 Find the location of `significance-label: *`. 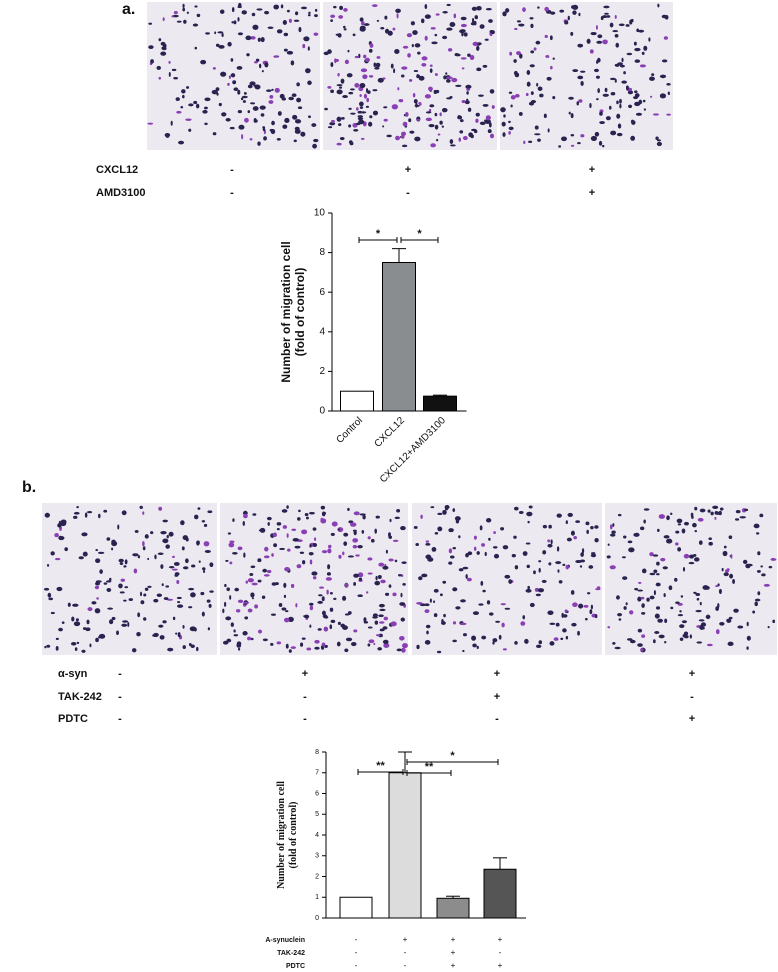

significance-label: * is located at coordinates (378, 234).